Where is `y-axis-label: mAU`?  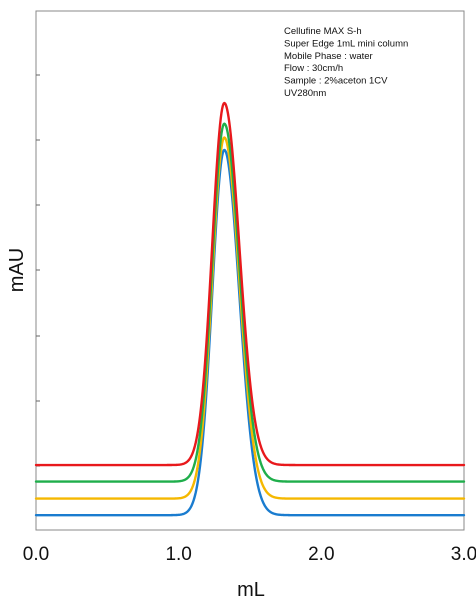
y-axis-label: mAU is located at coordinates (17, 270).